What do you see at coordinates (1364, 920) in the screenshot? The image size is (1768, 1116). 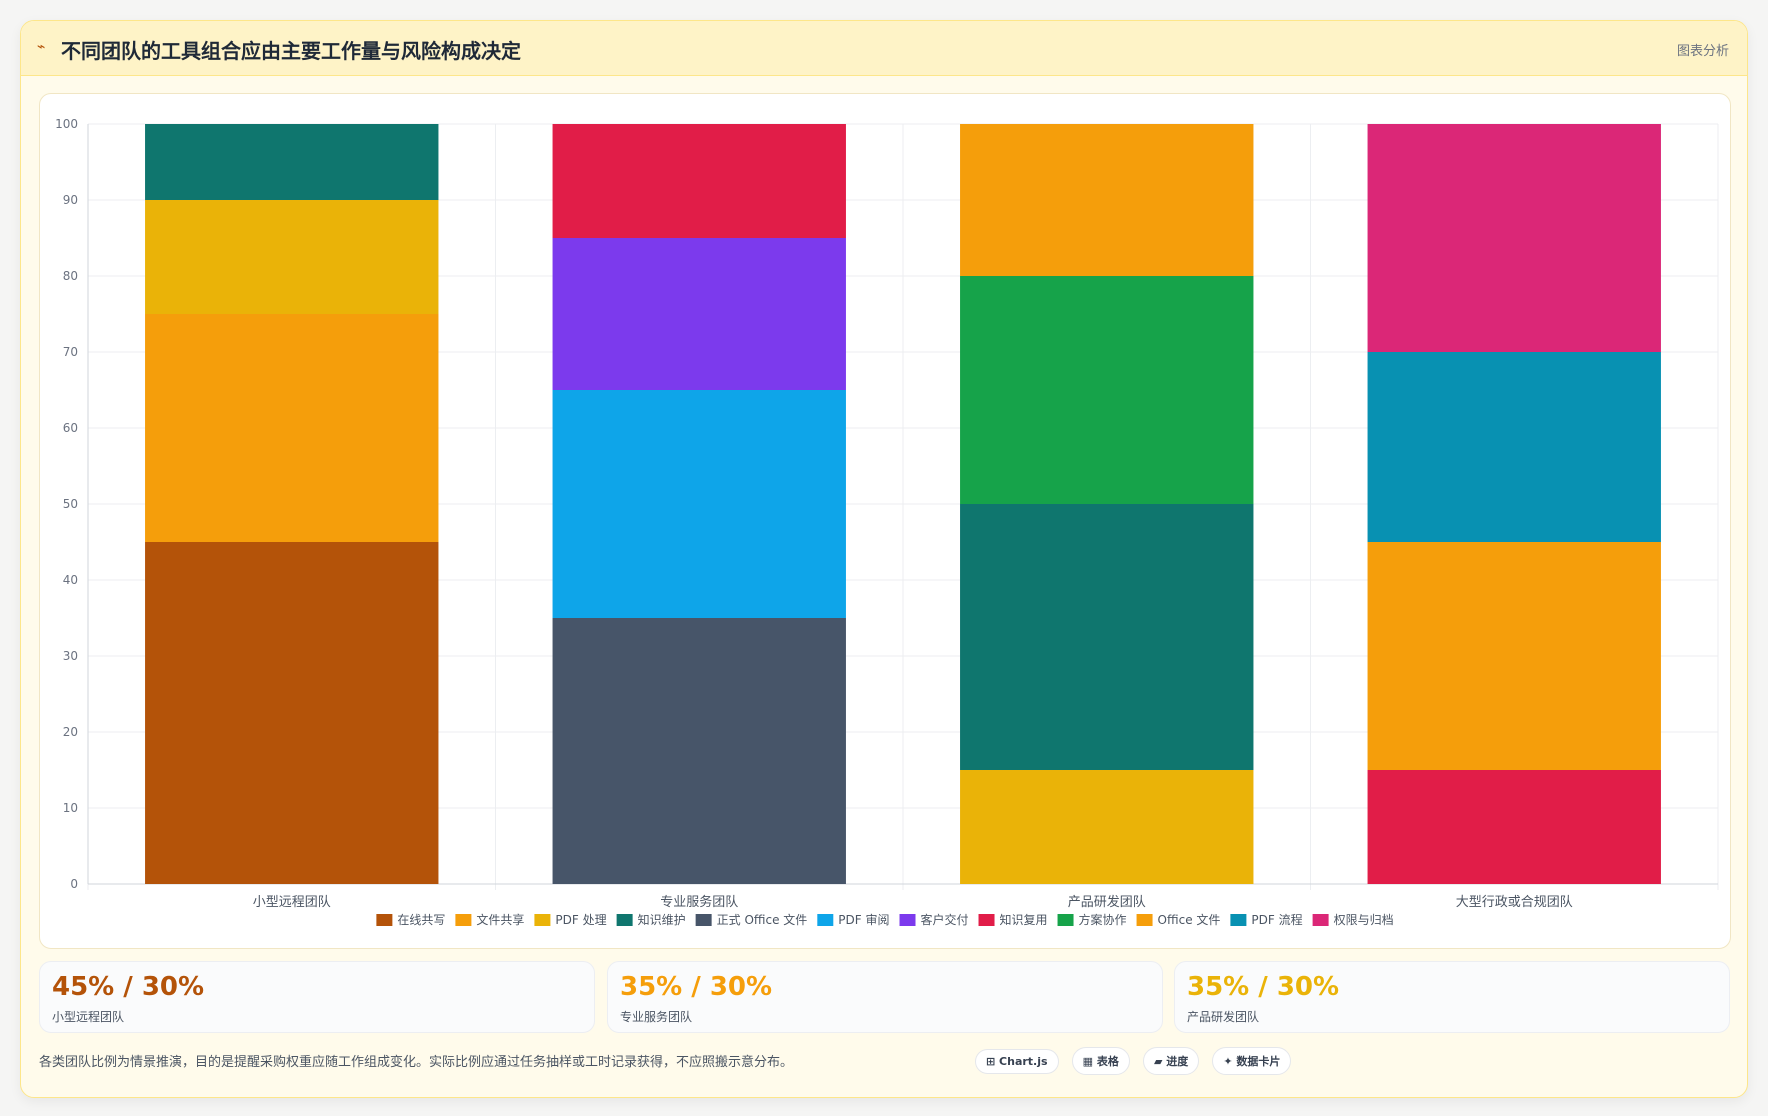 I see `legend-label: 权限与归档` at bounding box center [1364, 920].